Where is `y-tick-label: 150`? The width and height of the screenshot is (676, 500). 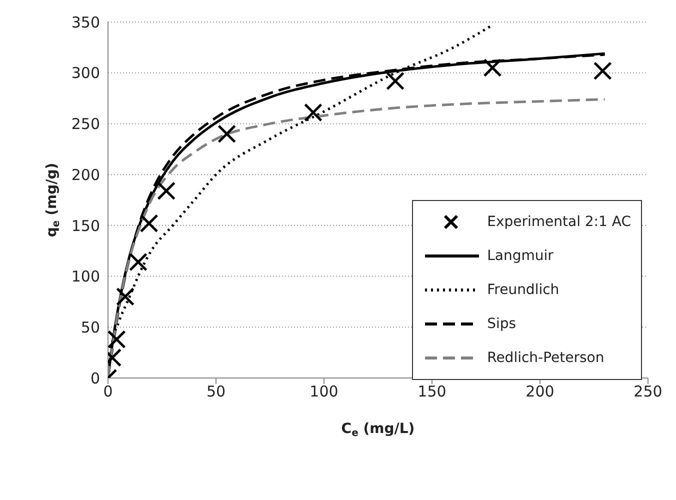 y-tick-label: 150 is located at coordinates (85, 225).